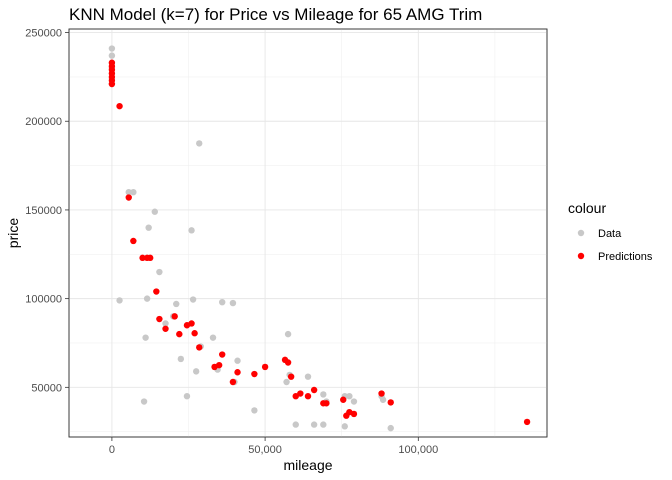 Image resolution: width=672 pixels, height=480 pixels. Describe the element at coordinates (43, 211) in the screenshot. I see `y-tick-label: 150000` at that location.